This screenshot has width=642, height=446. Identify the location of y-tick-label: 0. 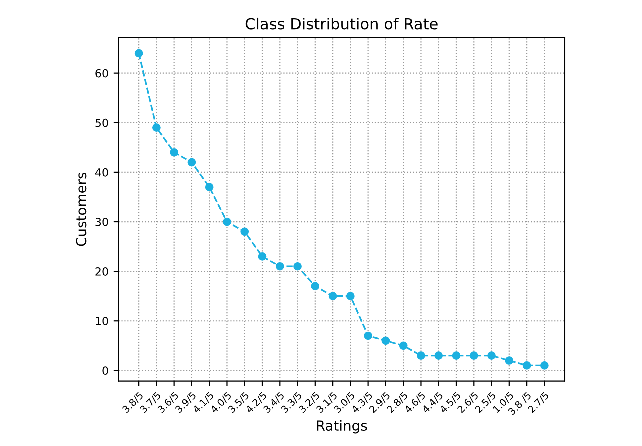
(105, 371).